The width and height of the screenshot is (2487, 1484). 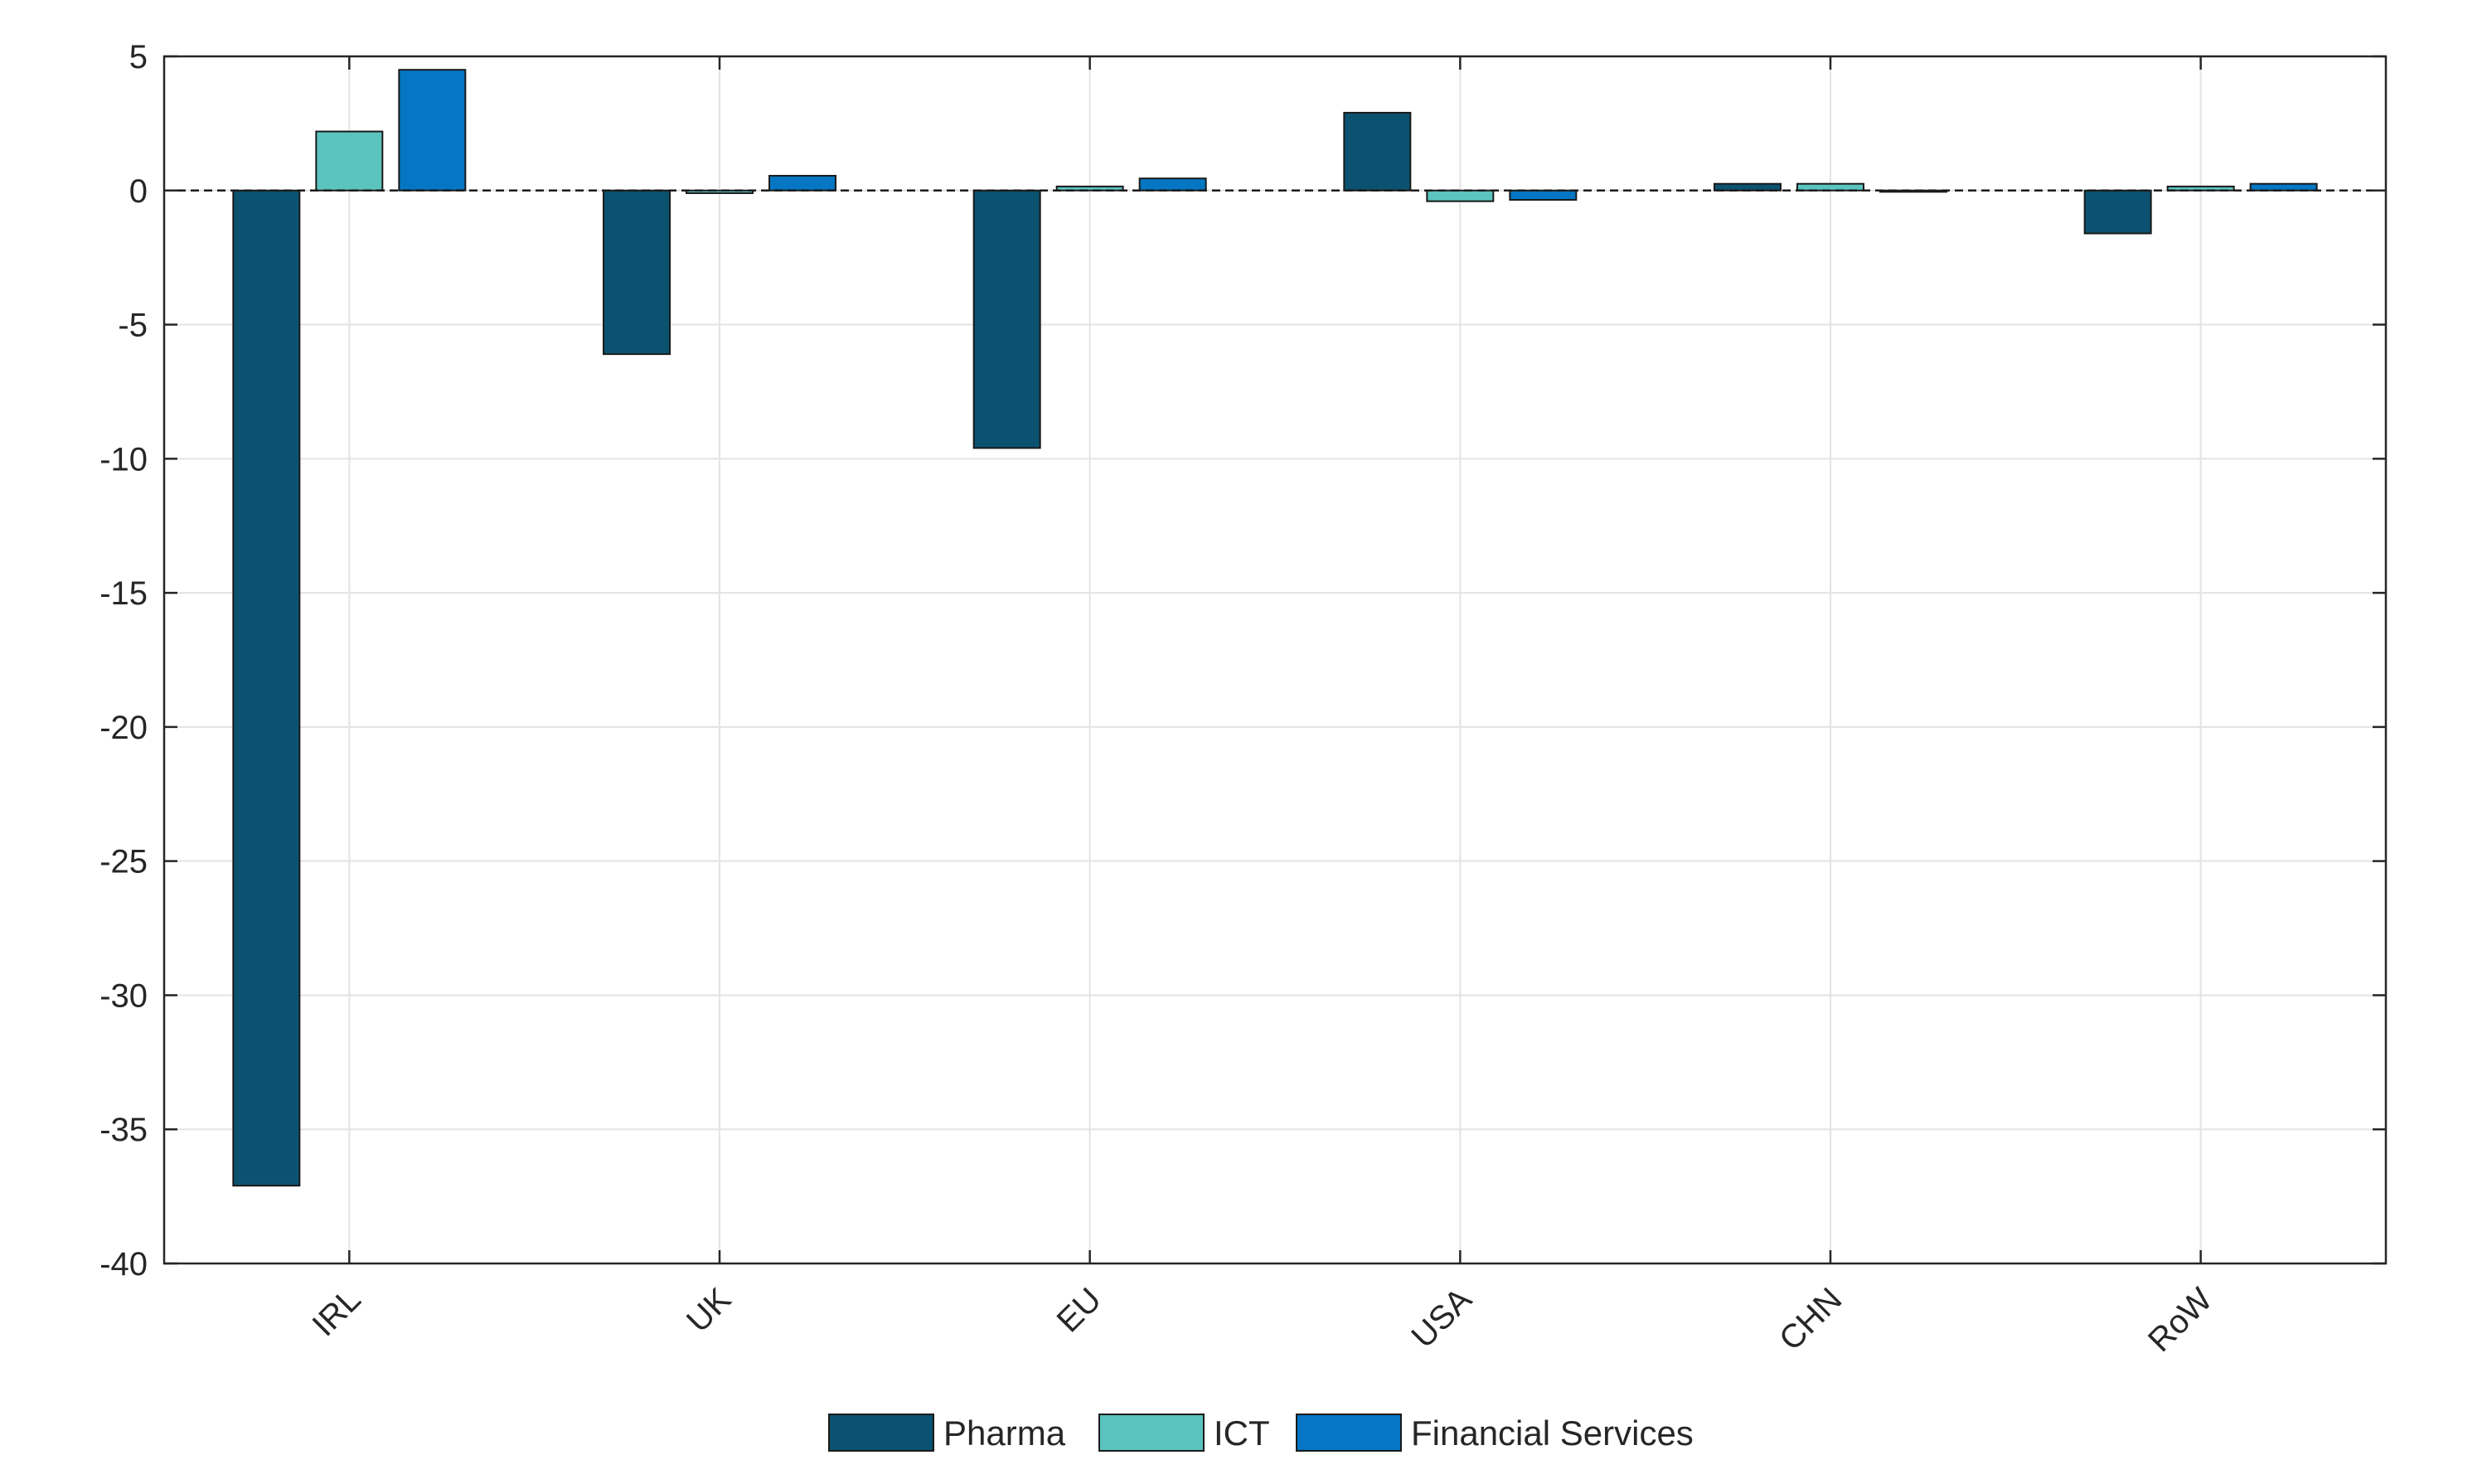 What do you see at coordinates (123, 594) in the screenshot?
I see `y-tick-label: -15` at bounding box center [123, 594].